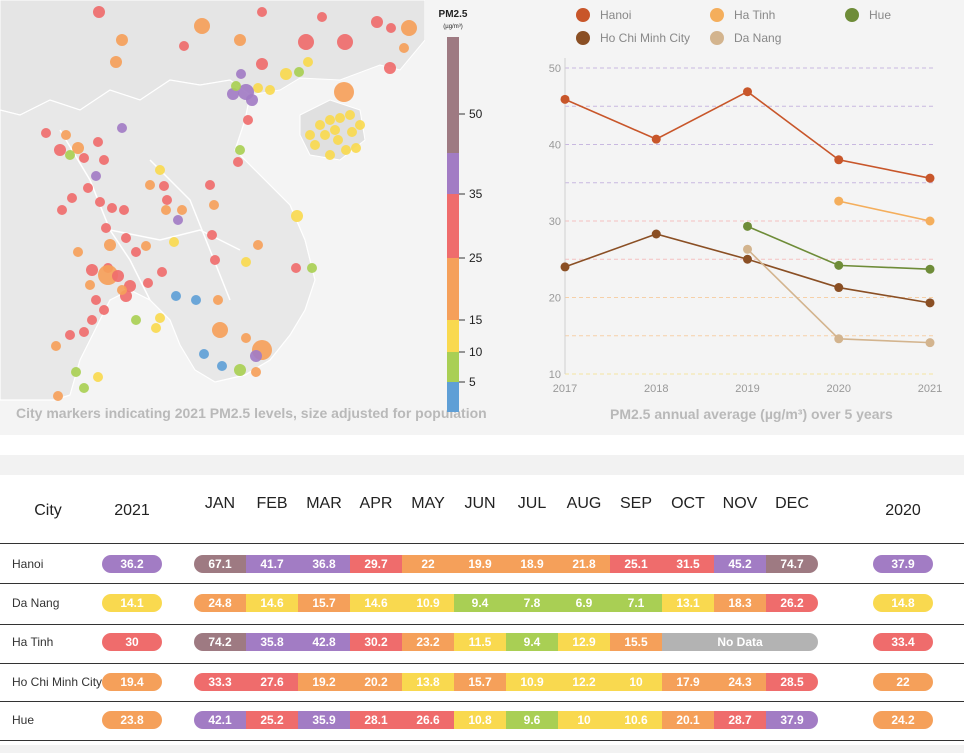 Image resolution: width=964 pixels, height=753 pixels. Describe the element at coordinates (740, 564) in the screenshot. I see `month-value: 45.2` at that location.